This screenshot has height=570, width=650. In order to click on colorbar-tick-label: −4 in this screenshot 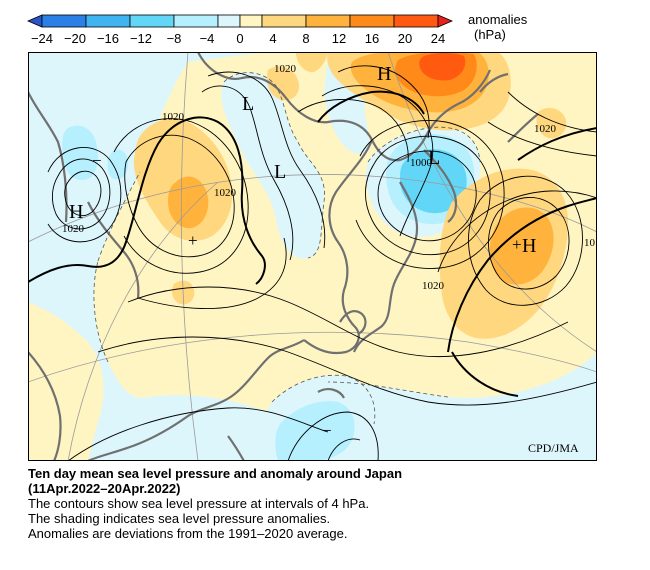, I will do `click(207, 38)`.